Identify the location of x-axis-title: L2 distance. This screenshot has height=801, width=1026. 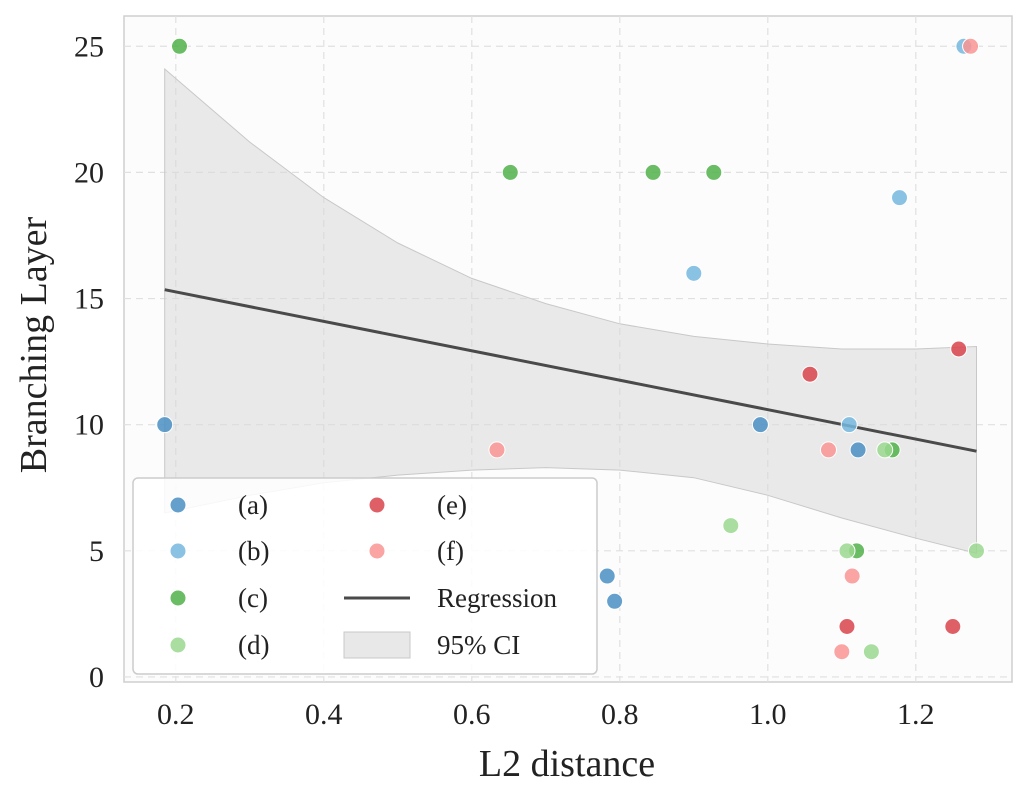
(567, 764).